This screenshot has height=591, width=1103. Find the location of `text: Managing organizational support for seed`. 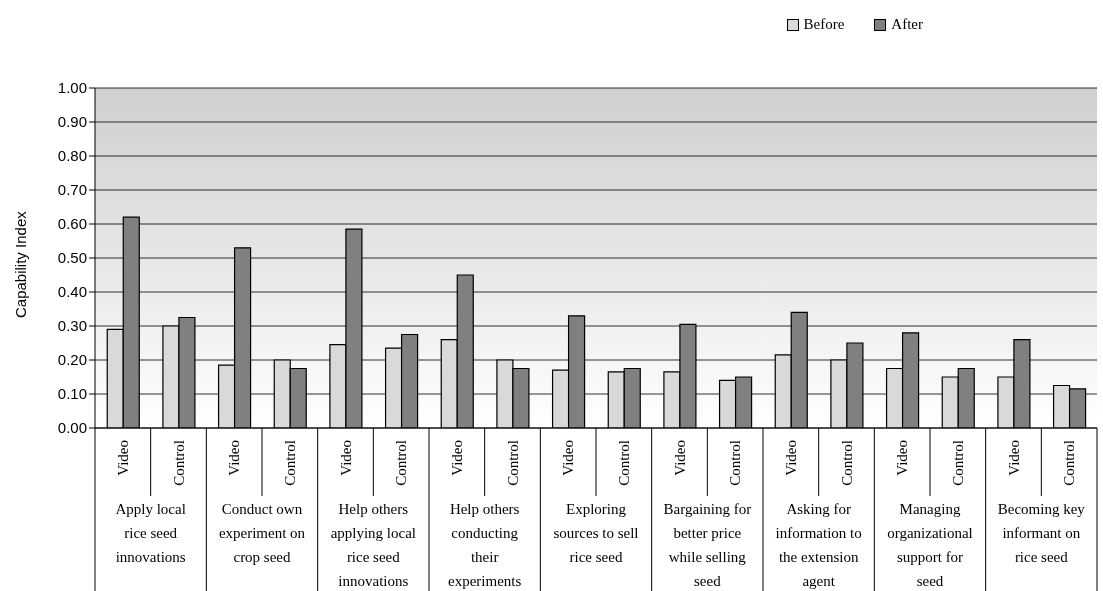

text: Managing organizational support for seed is located at coordinates (930, 545).